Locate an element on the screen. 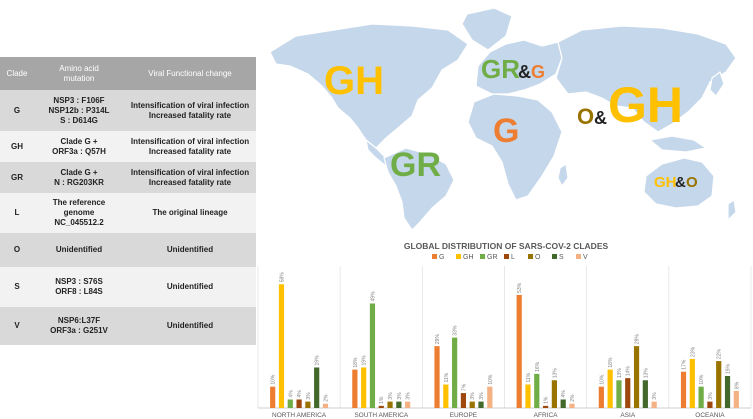 This screenshot has width=753, height=419. north-america-shape is located at coordinates (369, 86).